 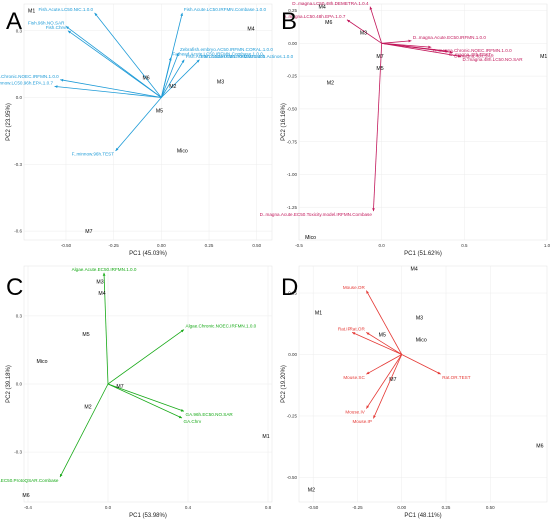 I want to click on y-axis-title: PC2 (23.95%), so click(x=9, y=122).